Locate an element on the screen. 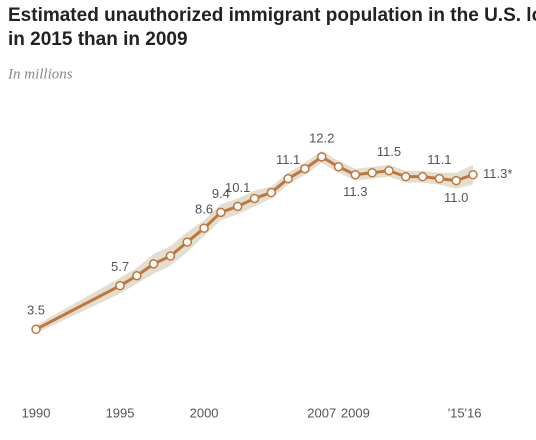 This screenshot has width=536, height=440. x-tick-label: 1990 is located at coordinates (36, 412).